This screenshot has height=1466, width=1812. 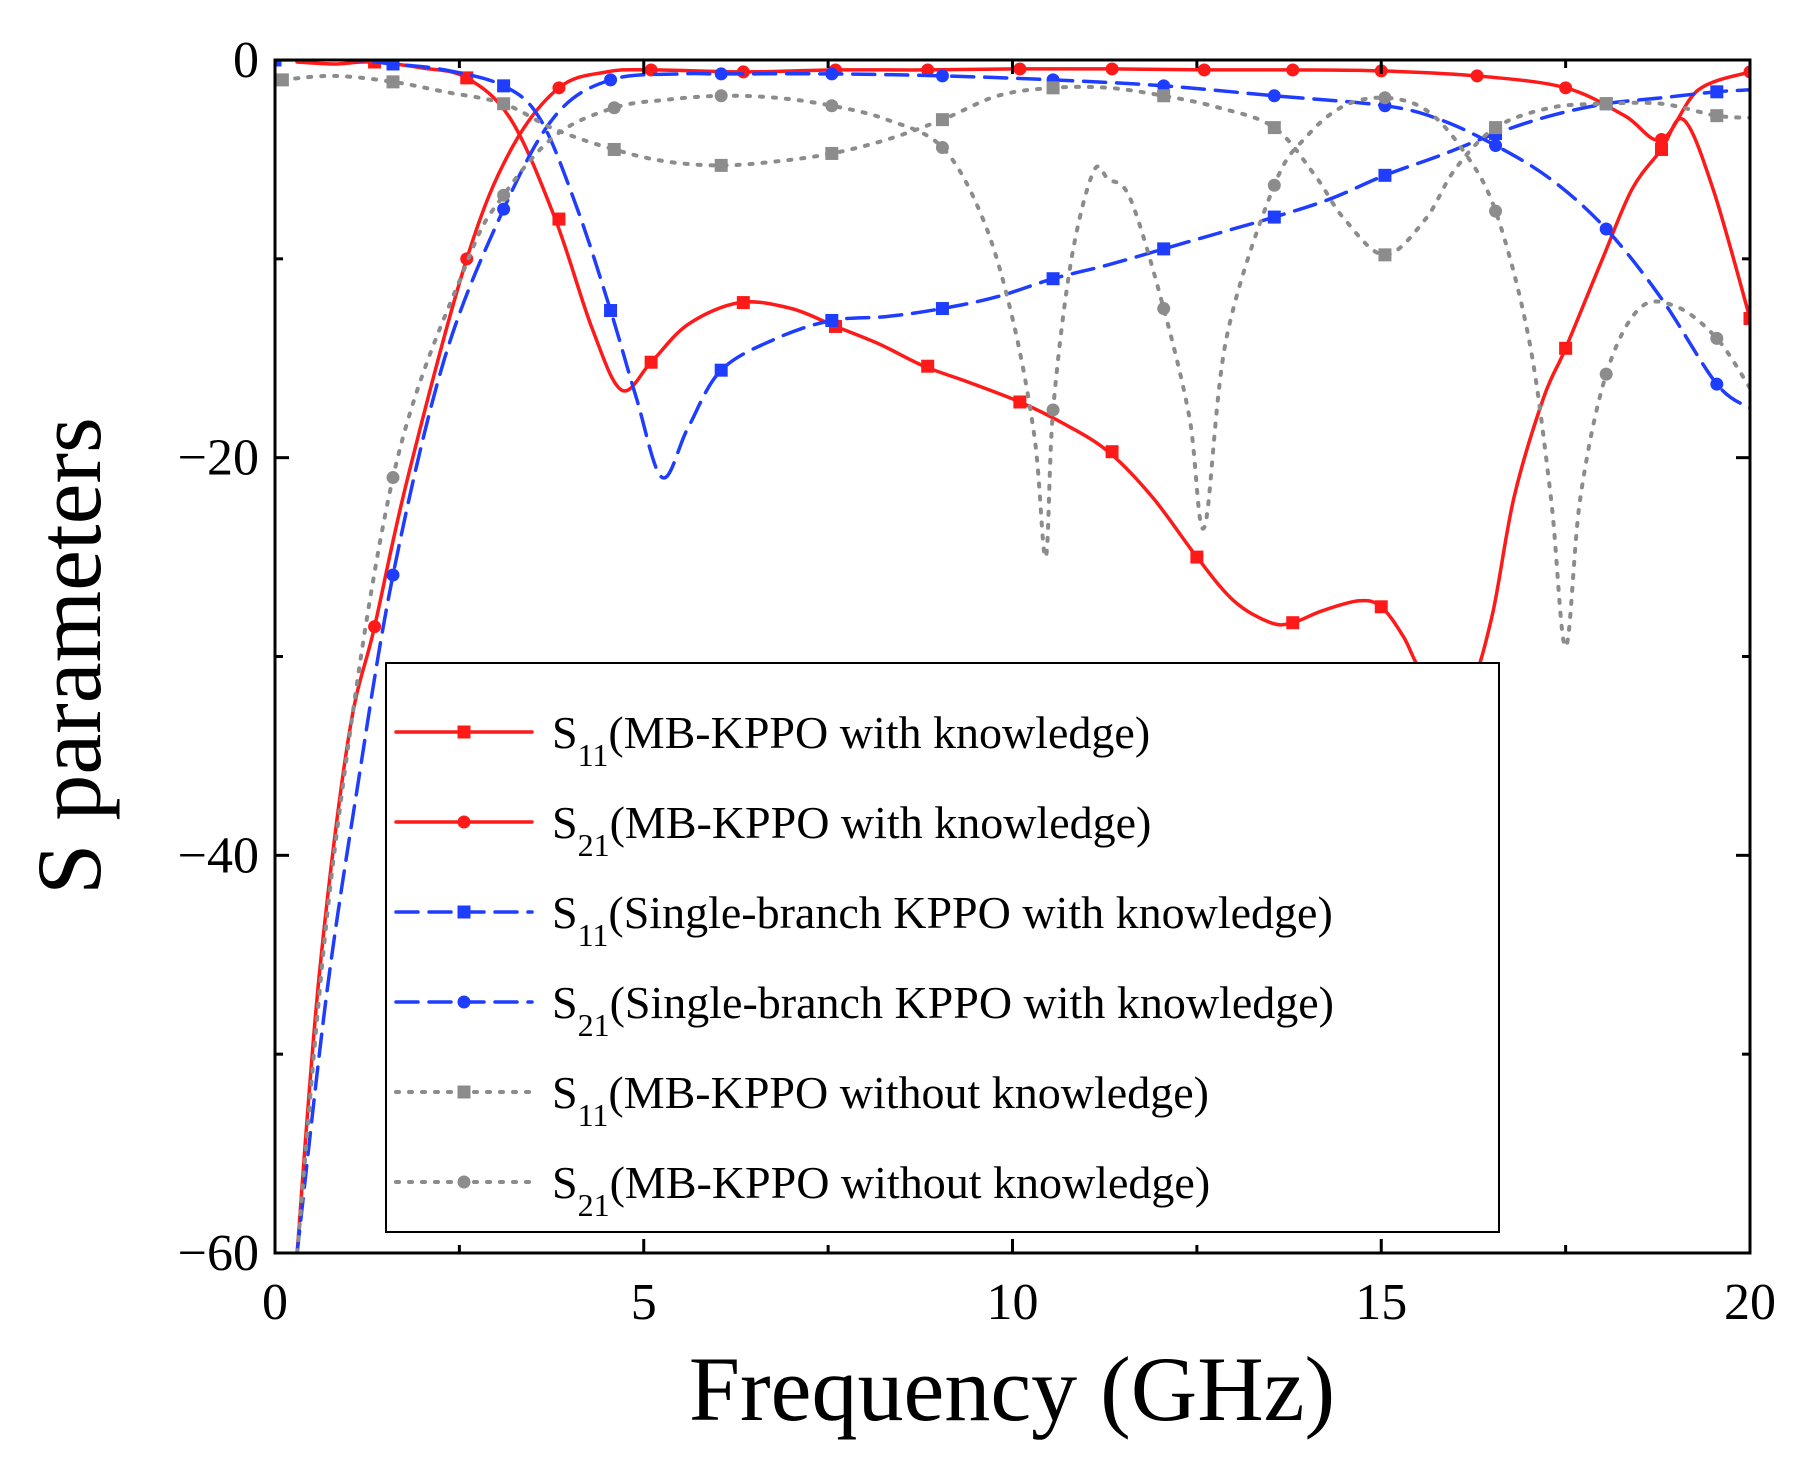 What do you see at coordinates (218, 458) in the screenshot?
I see `y-tick-label: −20` at bounding box center [218, 458].